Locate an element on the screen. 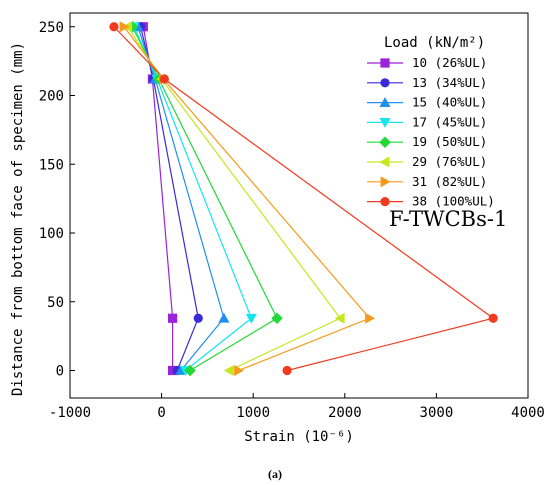 Image resolution: width=550 pixels, height=485 pixels. y-tick-label: 0 is located at coordinates (60, 372).